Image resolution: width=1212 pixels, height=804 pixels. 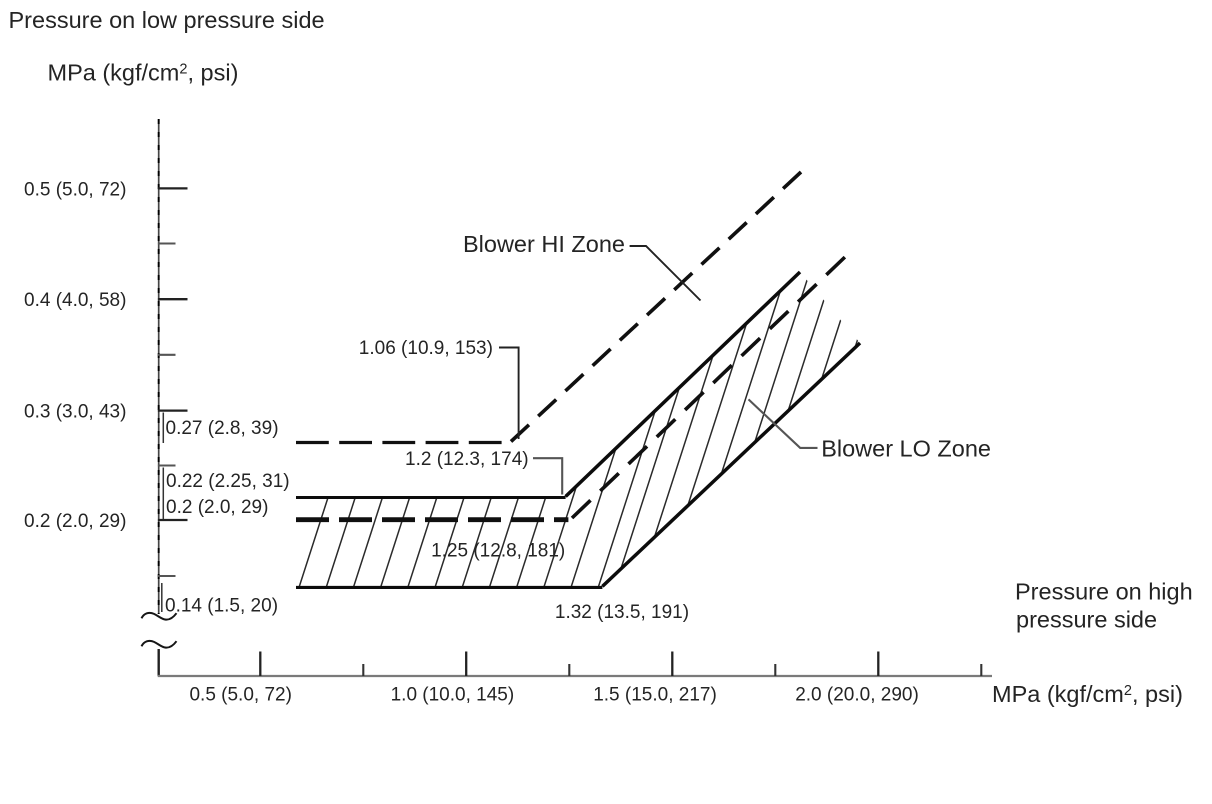 I want to click on svg-text: 0.22 (2.25, 31), so click(x=228, y=481).